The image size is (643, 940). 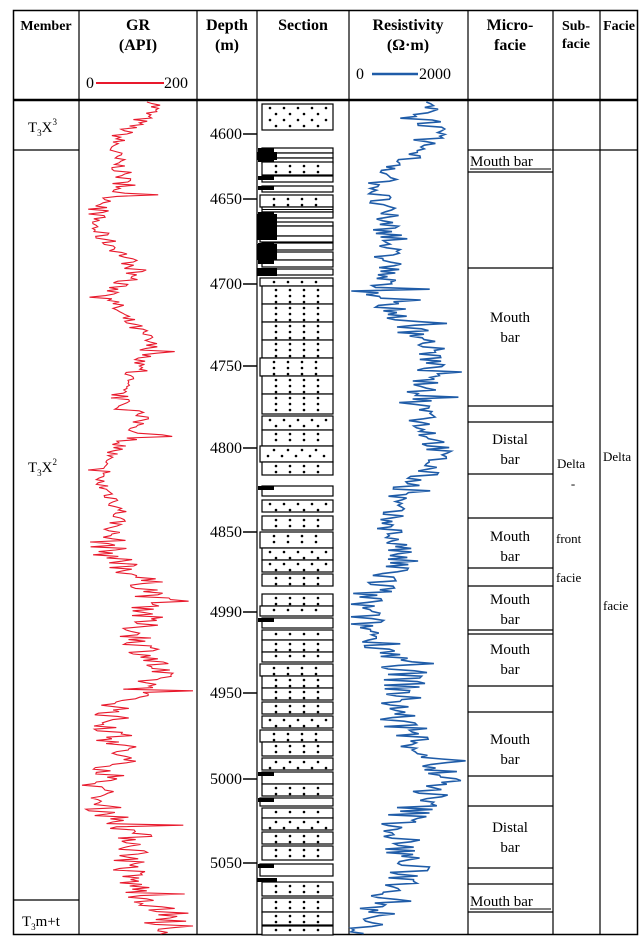 I want to click on depth-tick-label: 4700, so click(x=226, y=284).